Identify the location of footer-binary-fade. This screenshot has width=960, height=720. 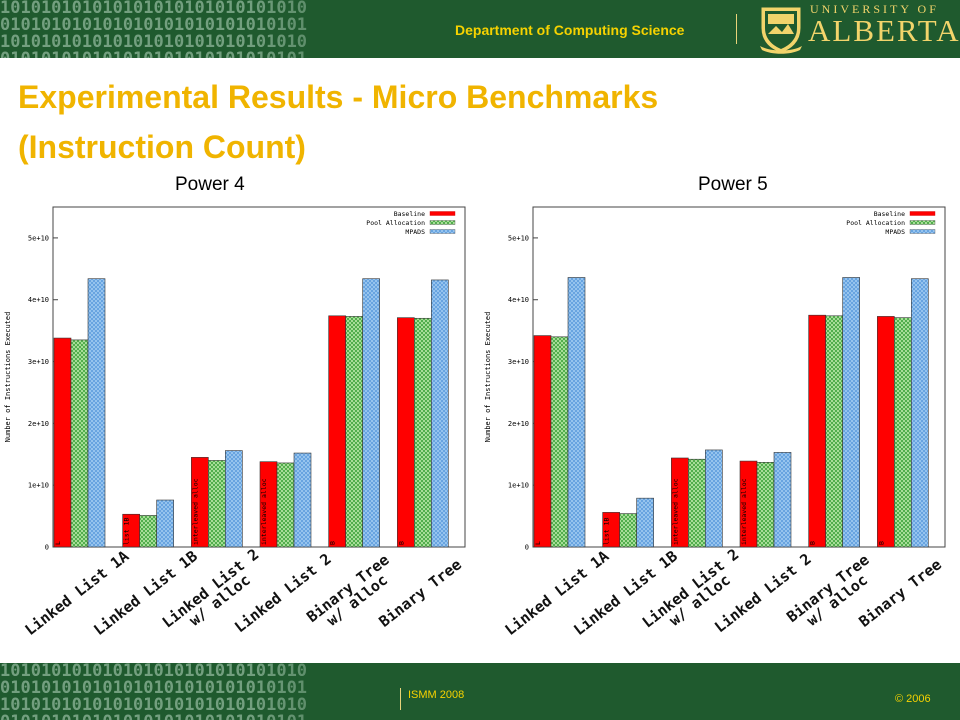
(365, 691).